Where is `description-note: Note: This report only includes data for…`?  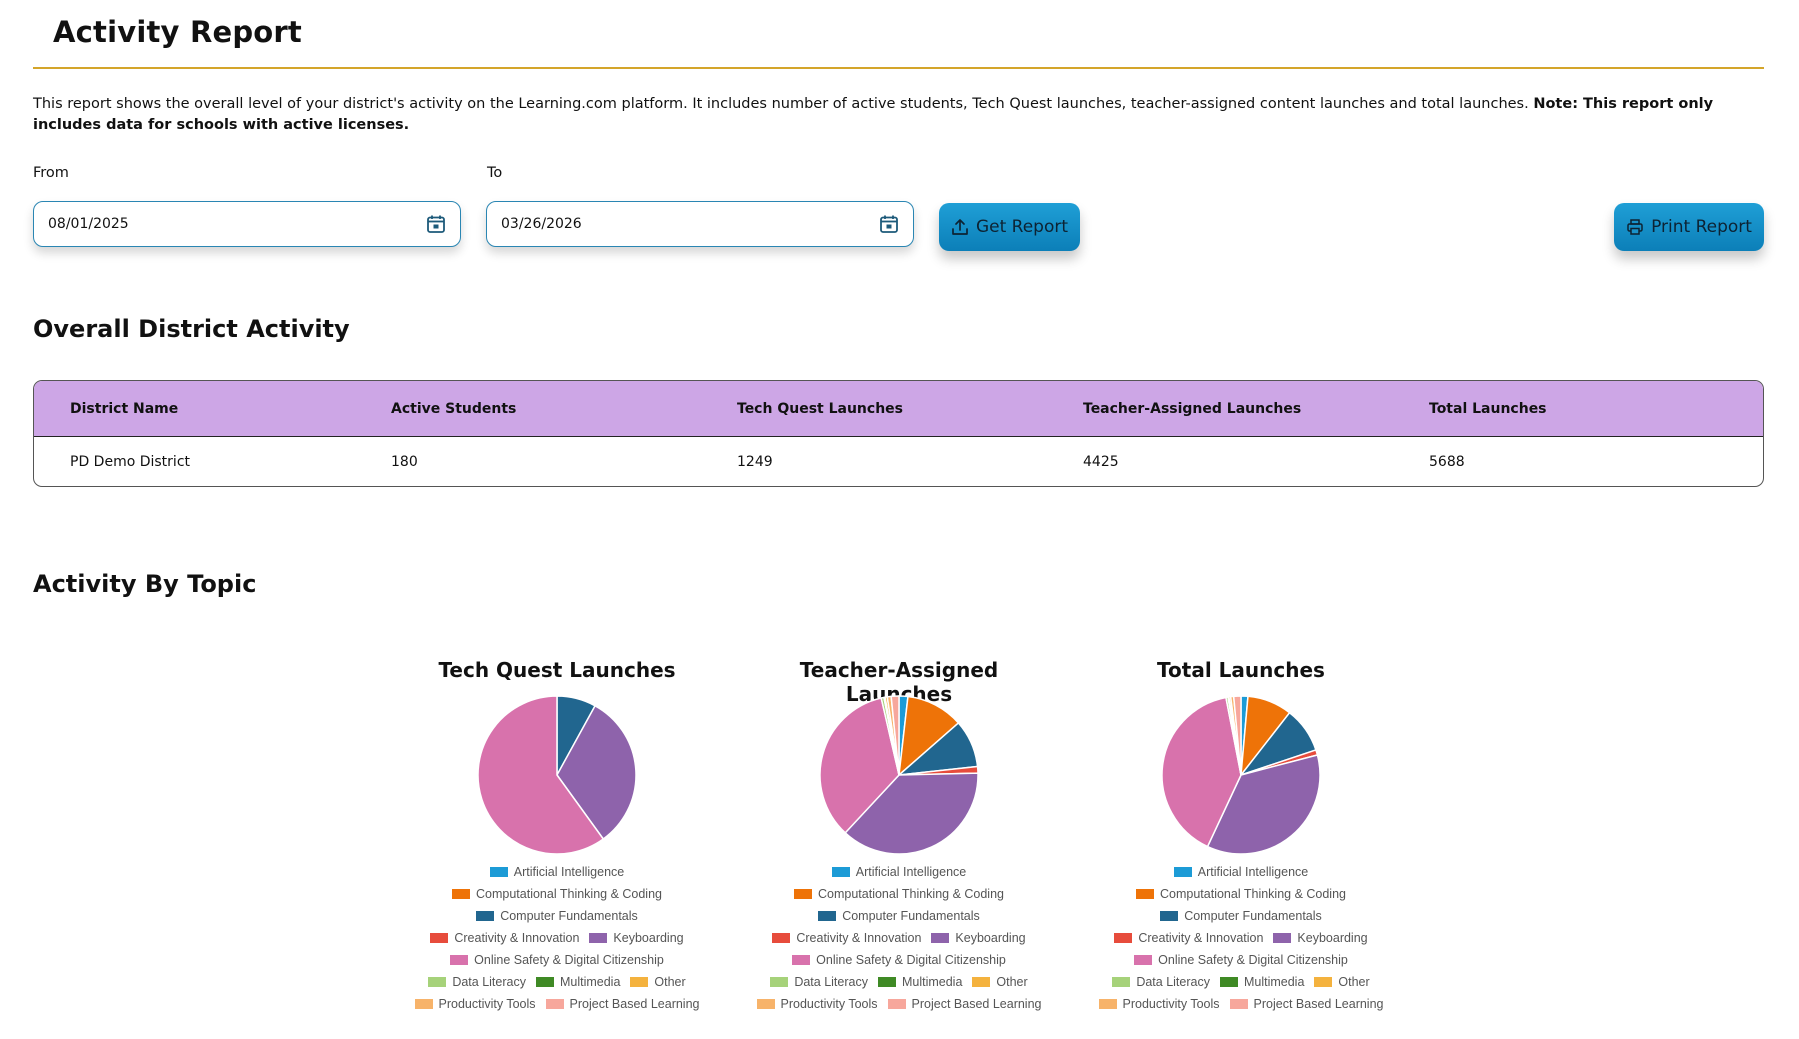 description-note: Note: This report only includes data for… is located at coordinates (873, 114).